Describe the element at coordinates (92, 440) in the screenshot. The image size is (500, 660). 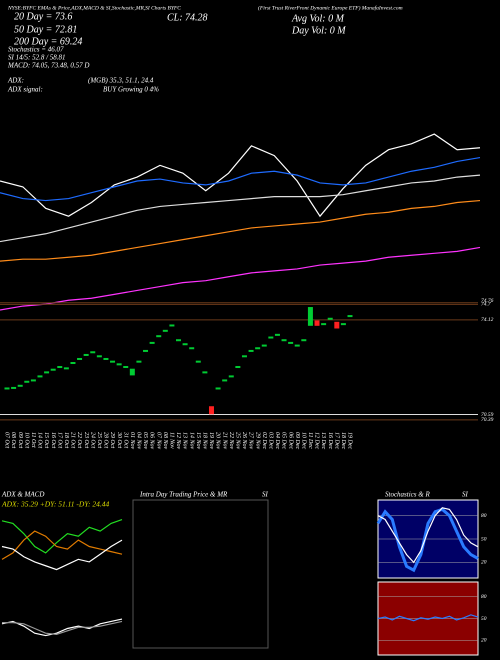
I see `x-tick-label: 24 Oct` at that location.